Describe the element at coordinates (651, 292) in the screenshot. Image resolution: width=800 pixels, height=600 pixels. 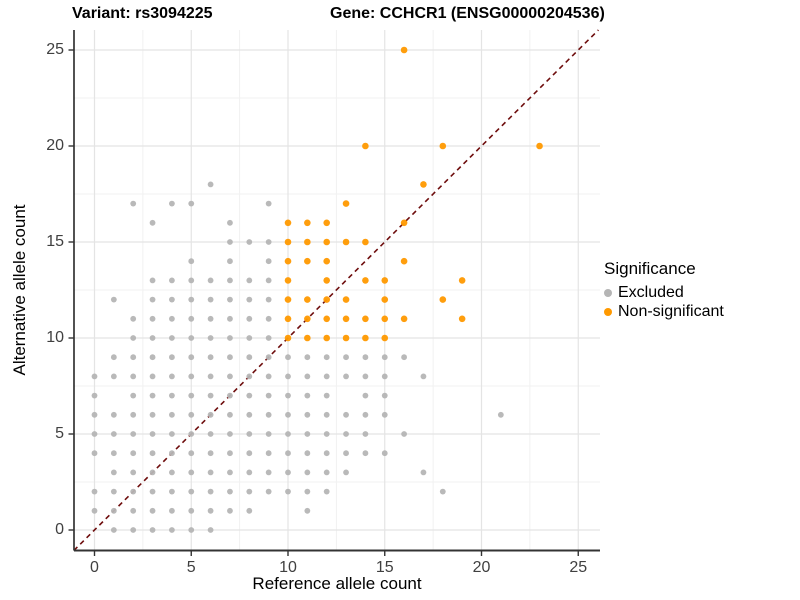
I see `legend-item-label: Excluded` at that location.